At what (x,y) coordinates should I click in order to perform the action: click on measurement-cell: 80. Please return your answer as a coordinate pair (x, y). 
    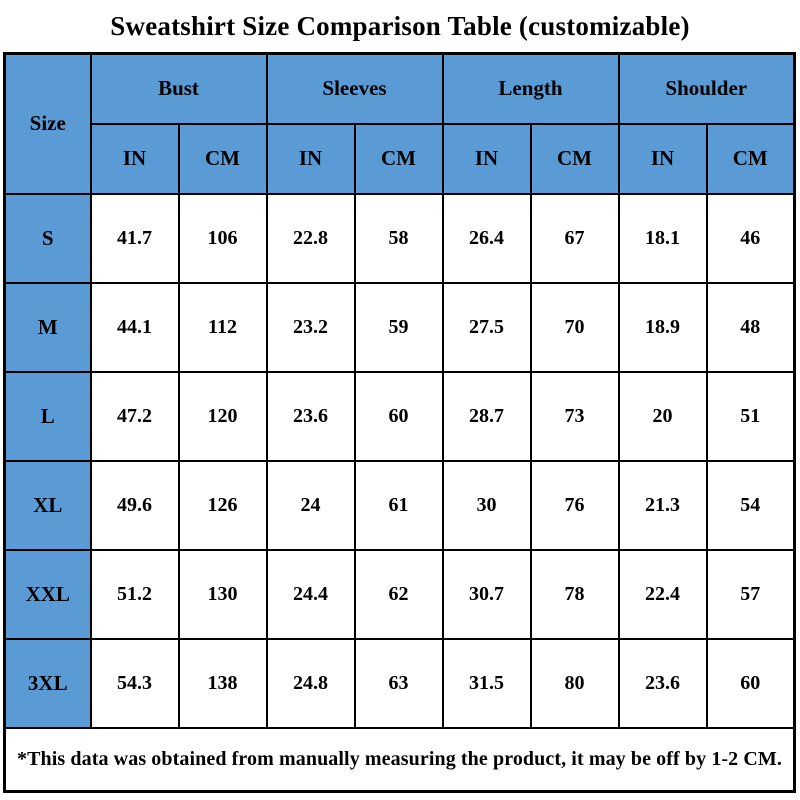
    Looking at the image, I should click on (574, 683).